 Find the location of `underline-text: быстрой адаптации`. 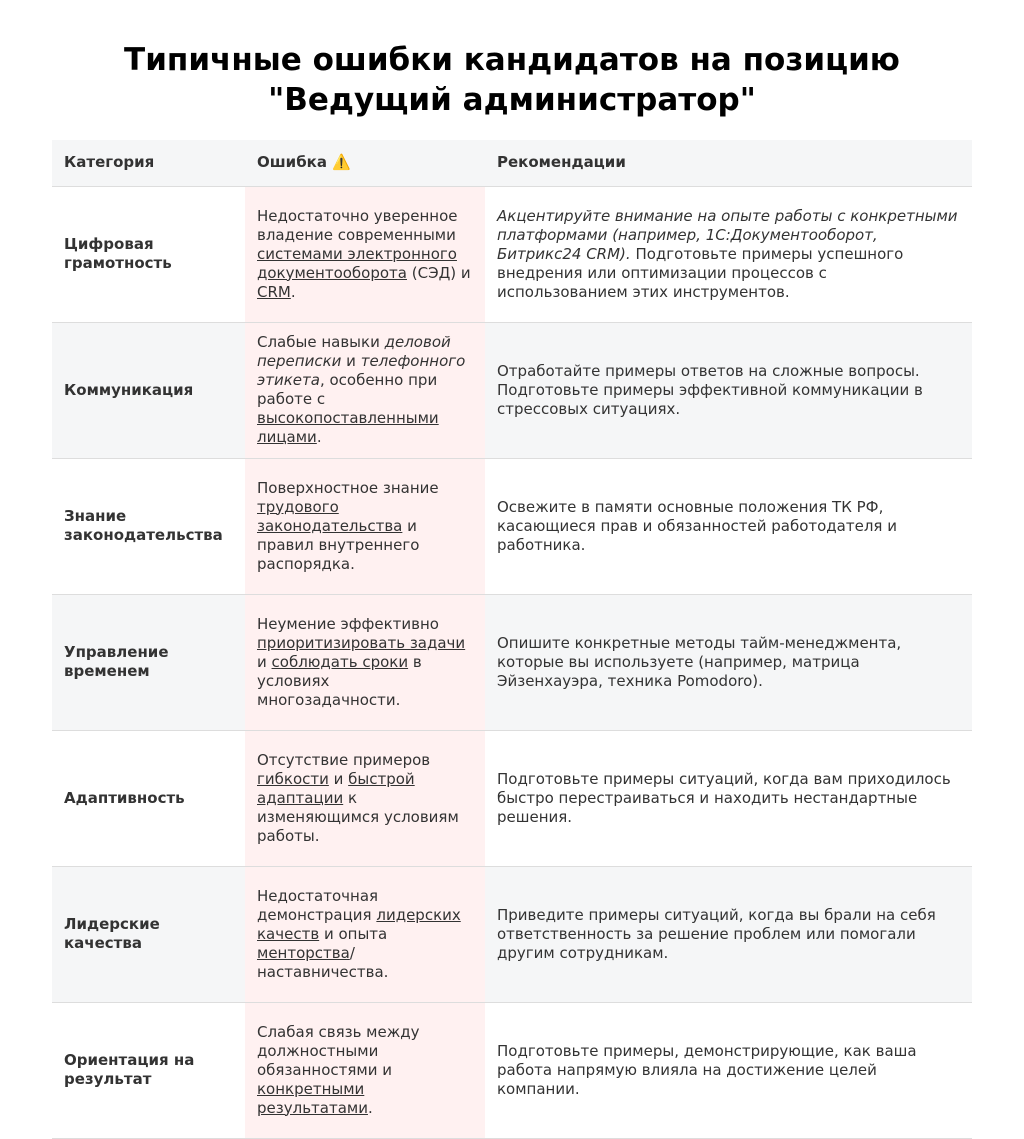

underline-text: быстрой адаптации is located at coordinates (336, 788).